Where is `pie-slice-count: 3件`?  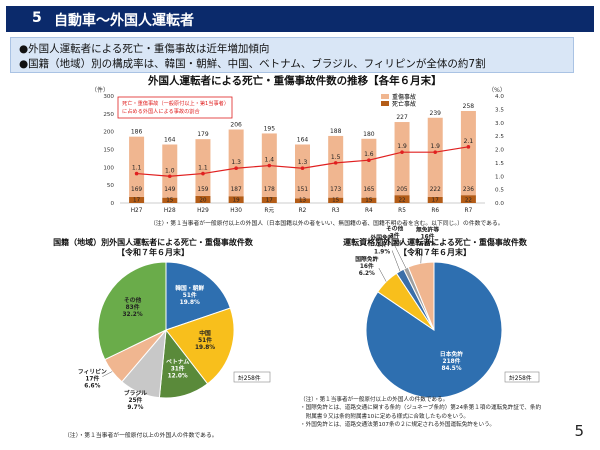 pie-slice-count: 3件 is located at coordinates (395, 235).